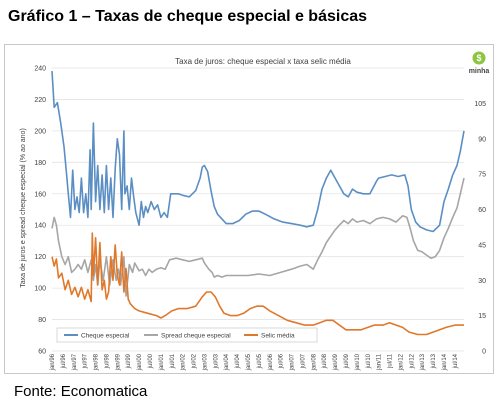  What do you see at coordinates (484, 352) in the screenshot?
I see `y2-tick-label: 0` at bounding box center [484, 352].